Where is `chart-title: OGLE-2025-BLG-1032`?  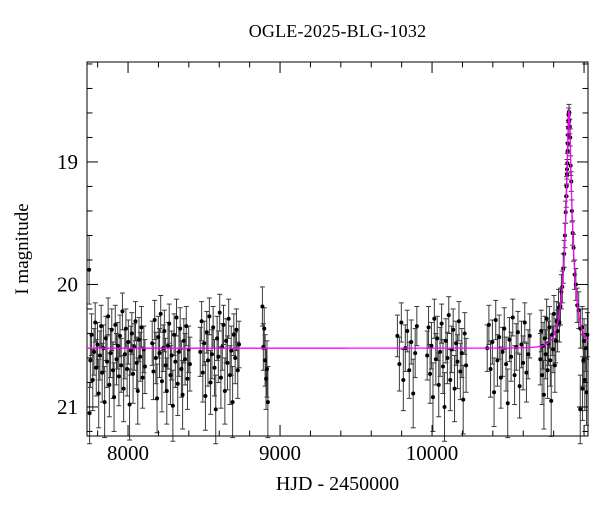 chart-title: OGLE-2025-BLG-1032 is located at coordinates (337, 31).